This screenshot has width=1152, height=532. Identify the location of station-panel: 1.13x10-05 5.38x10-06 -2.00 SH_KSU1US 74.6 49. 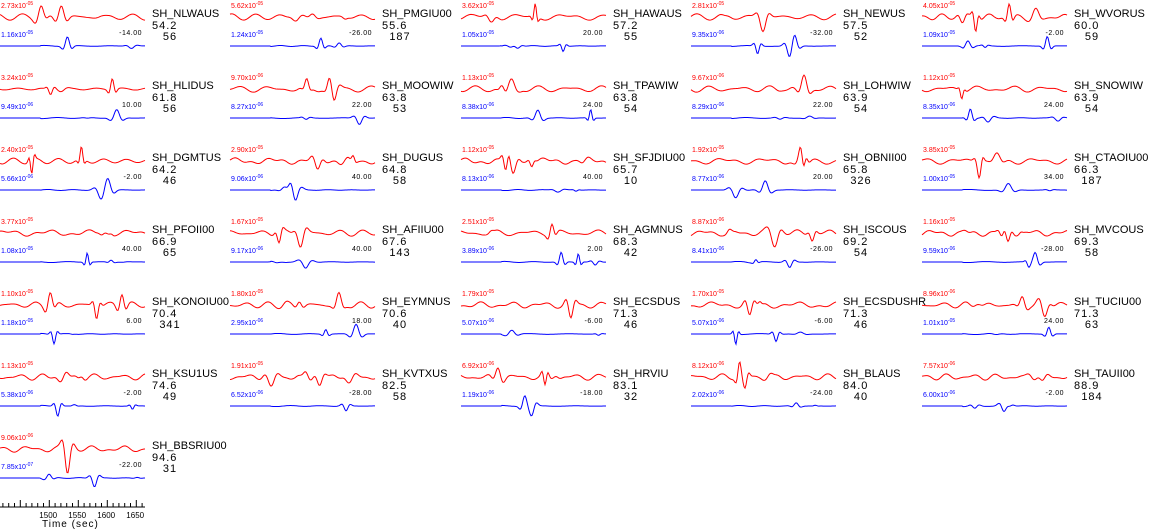
(115, 396).